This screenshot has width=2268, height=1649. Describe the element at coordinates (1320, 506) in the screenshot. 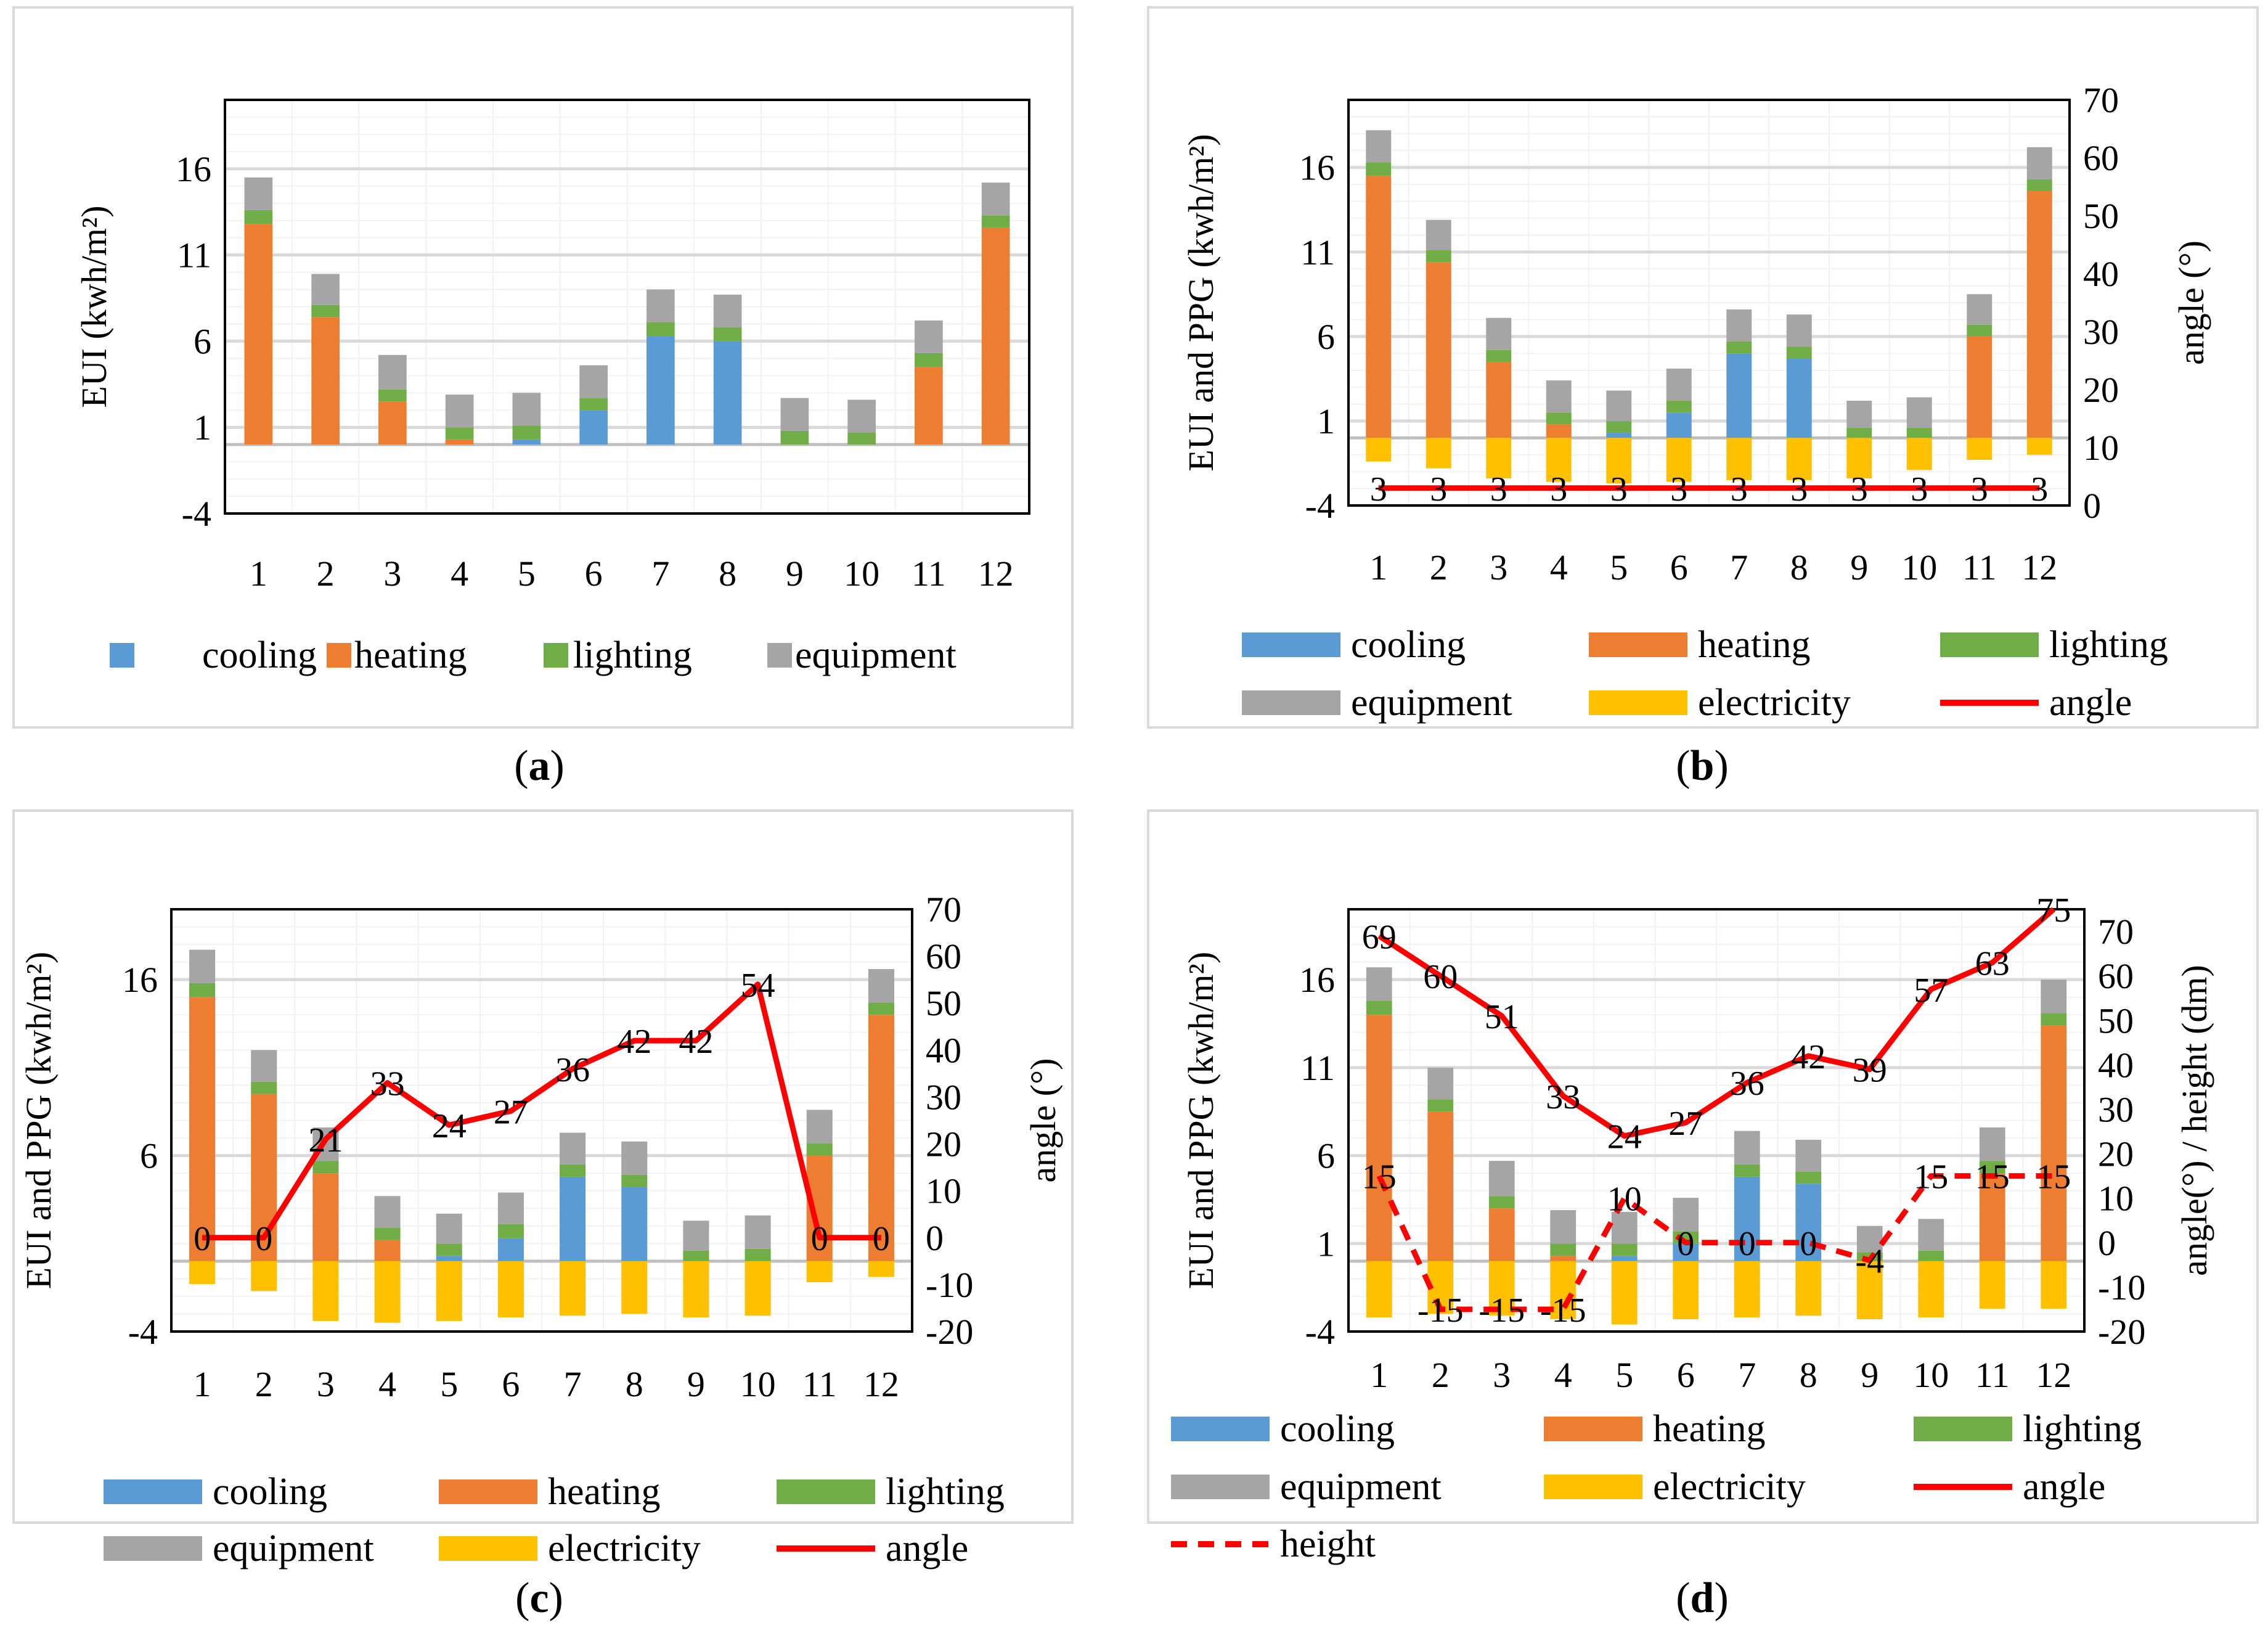

I see `y-tick-label: -4` at that location.